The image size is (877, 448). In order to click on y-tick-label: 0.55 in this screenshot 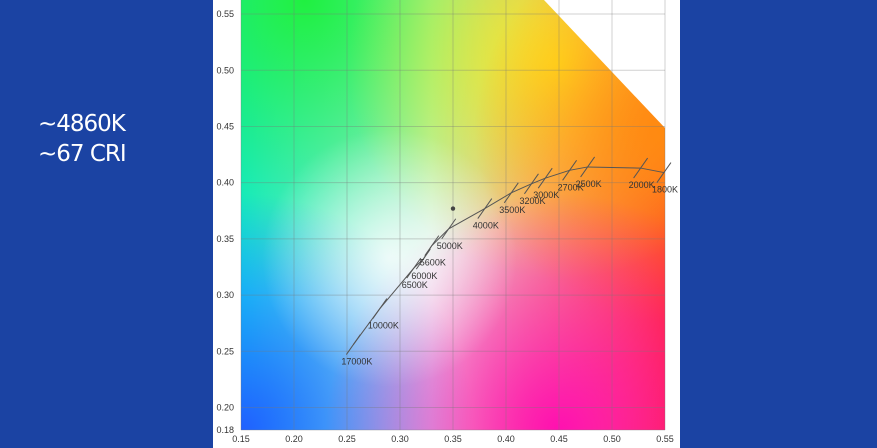, I will do `click(225, 14)`.